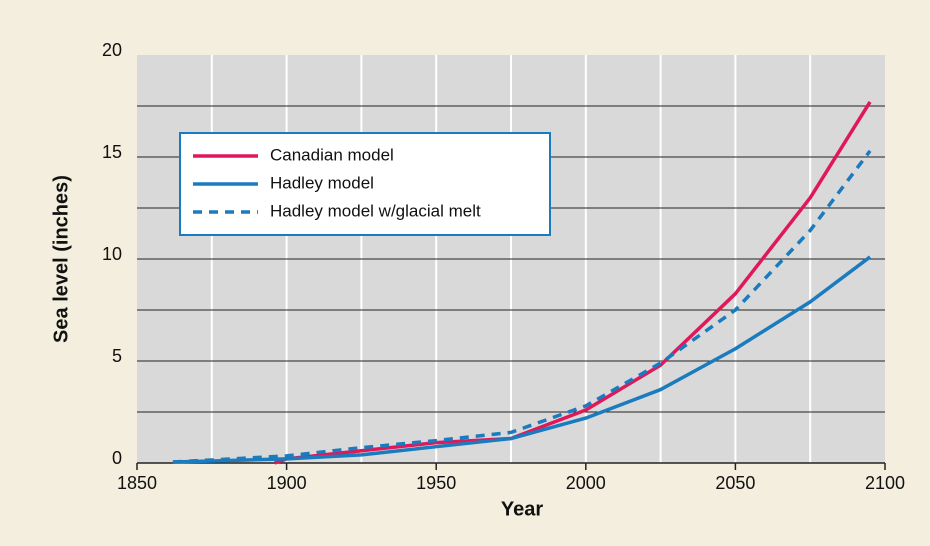  Describe the element at coordinates (436, 483) in the screenshot. I see `x-tick-label: 1950` at that location.